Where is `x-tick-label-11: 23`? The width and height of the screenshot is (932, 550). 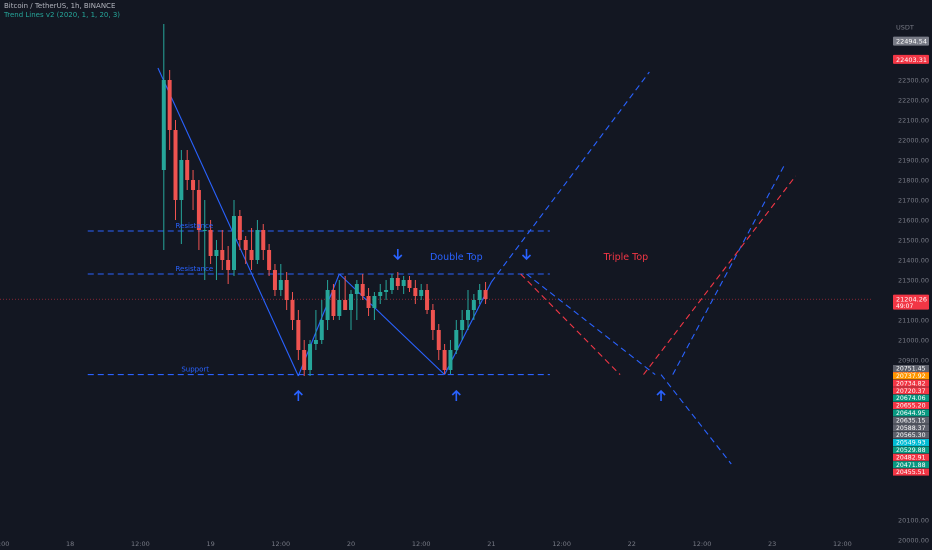 x-tick-label-11: 23 is located at coordinates (772, 544).